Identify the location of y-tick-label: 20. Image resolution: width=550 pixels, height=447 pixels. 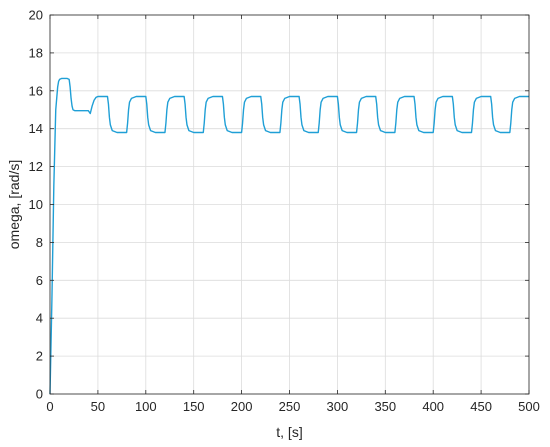
(36, 15).